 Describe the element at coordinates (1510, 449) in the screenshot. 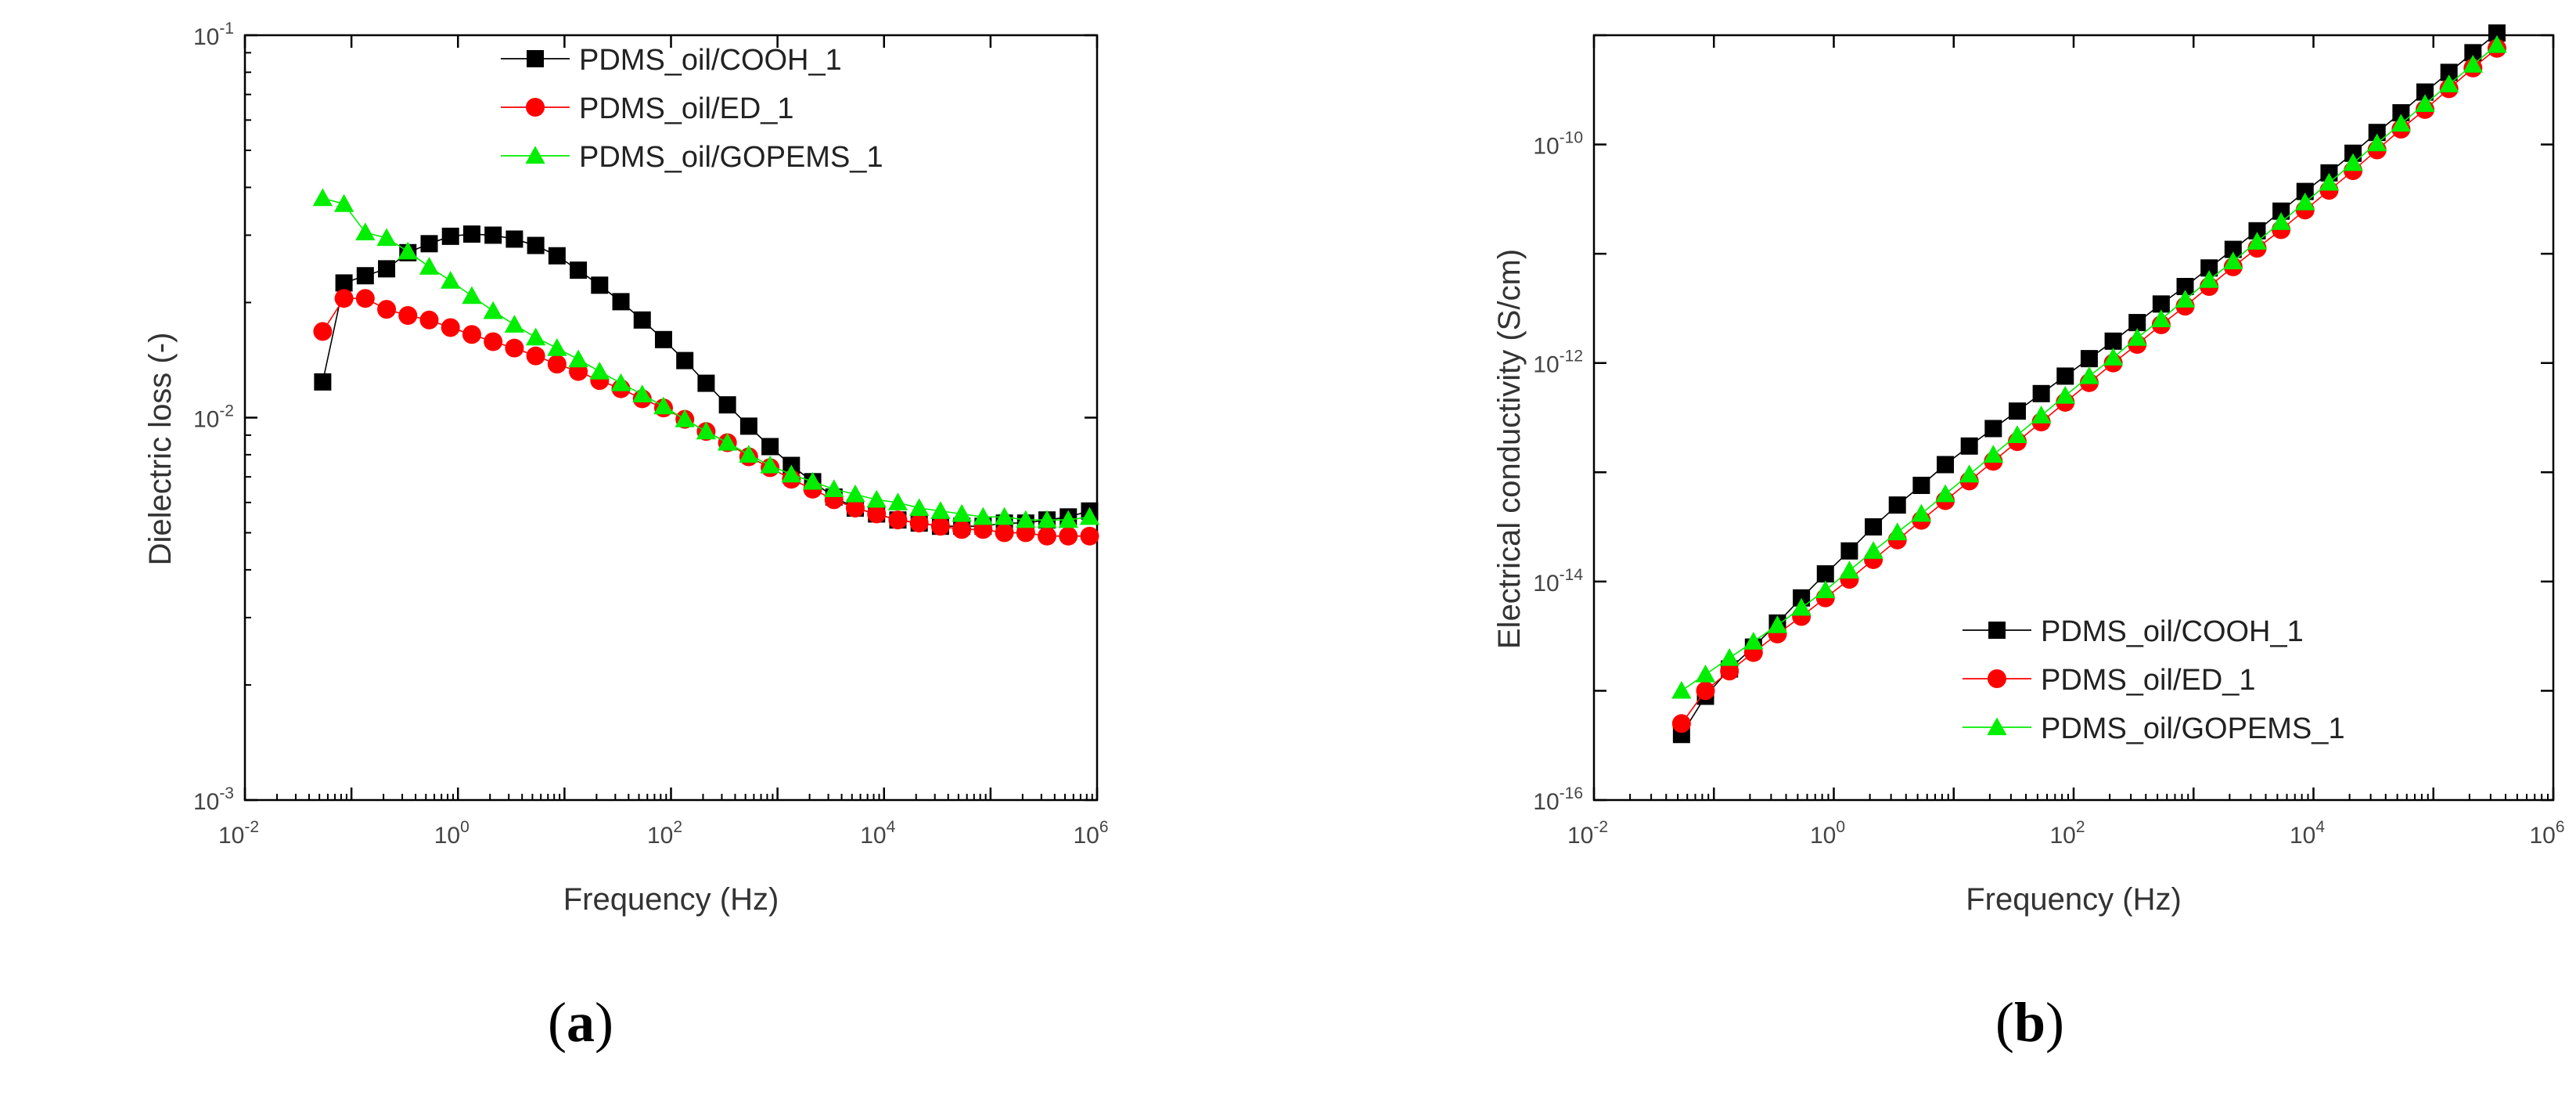

I see `panel-b-y-axis-label: Electrical conductivity (S/cm)` at that location.